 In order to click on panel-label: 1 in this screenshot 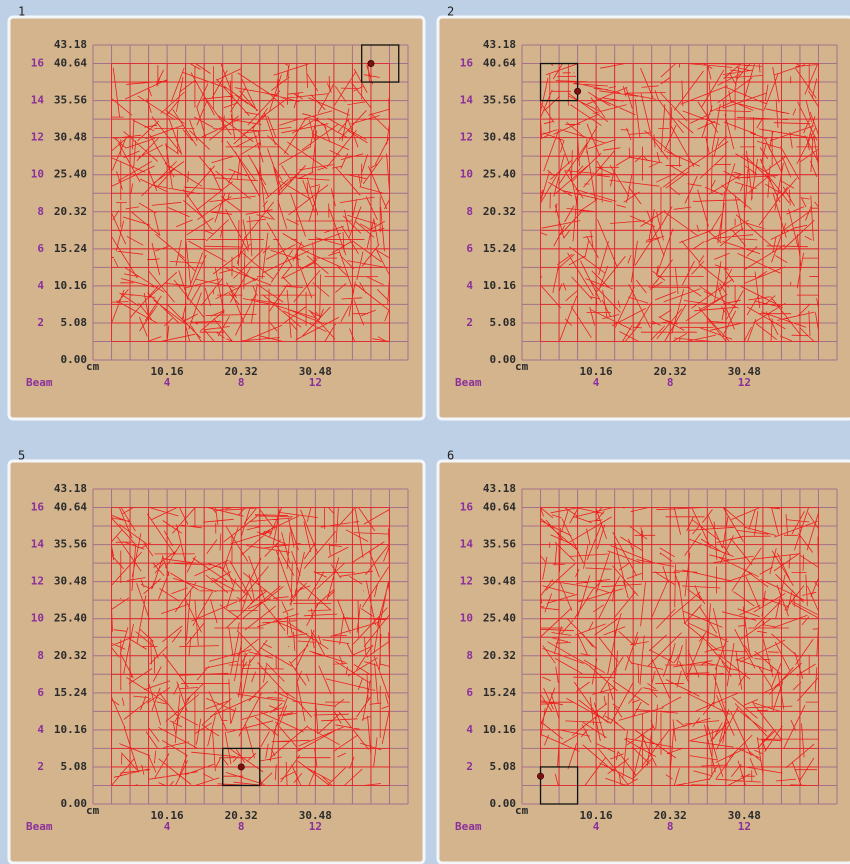, I will do `click(21, 12)`.